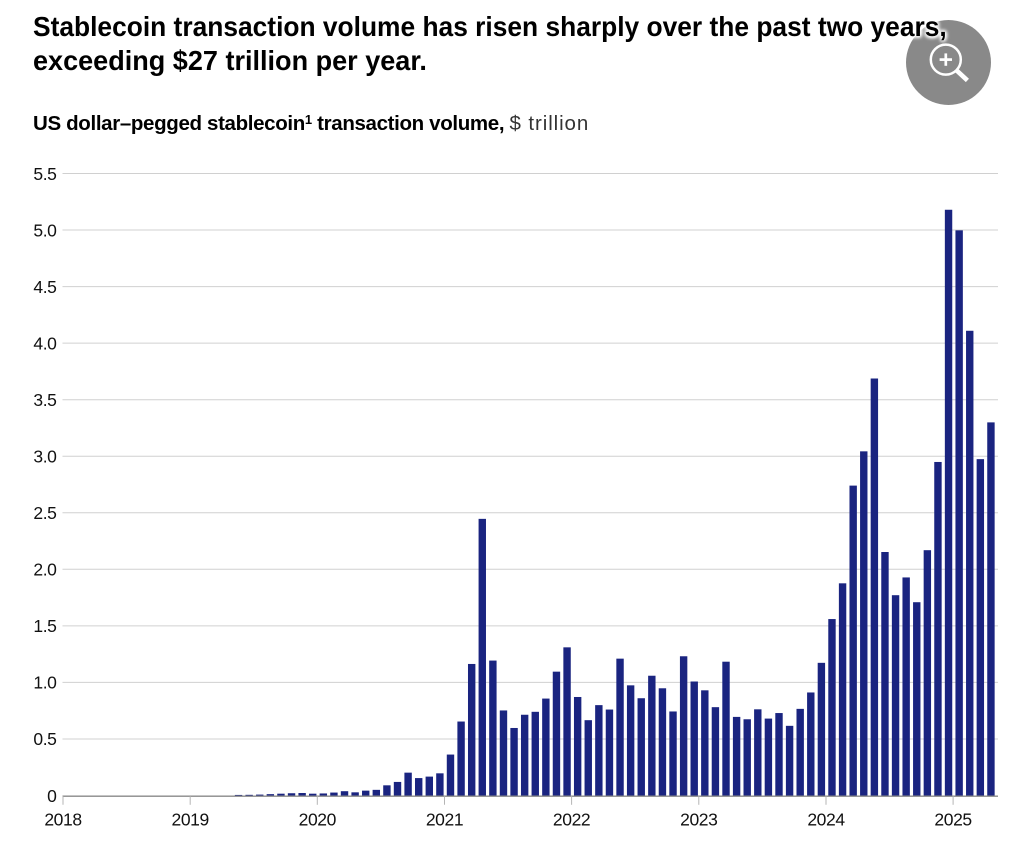  I want to click on svg-text: 2018, so click(62, 820).